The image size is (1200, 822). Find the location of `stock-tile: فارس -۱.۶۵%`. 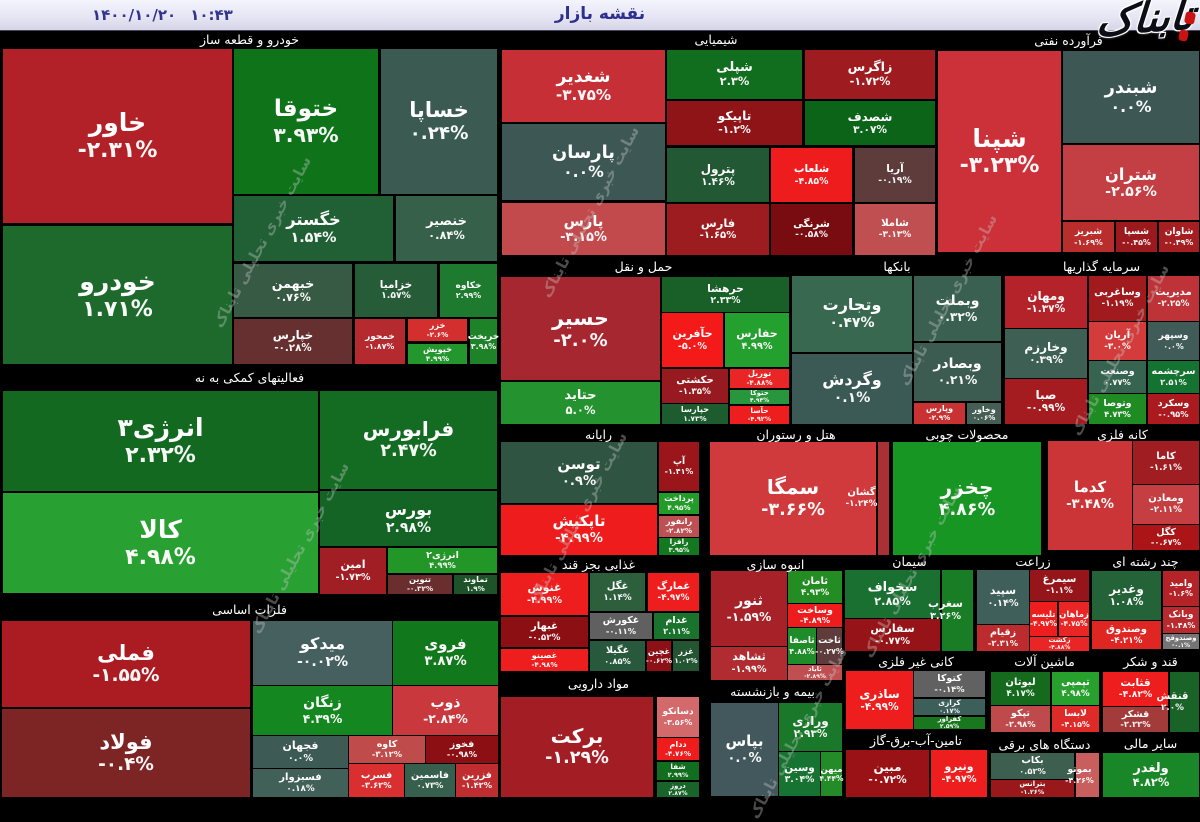

stock-tile: فارس -۱.۶۵% is located at coordinates (718, 229).